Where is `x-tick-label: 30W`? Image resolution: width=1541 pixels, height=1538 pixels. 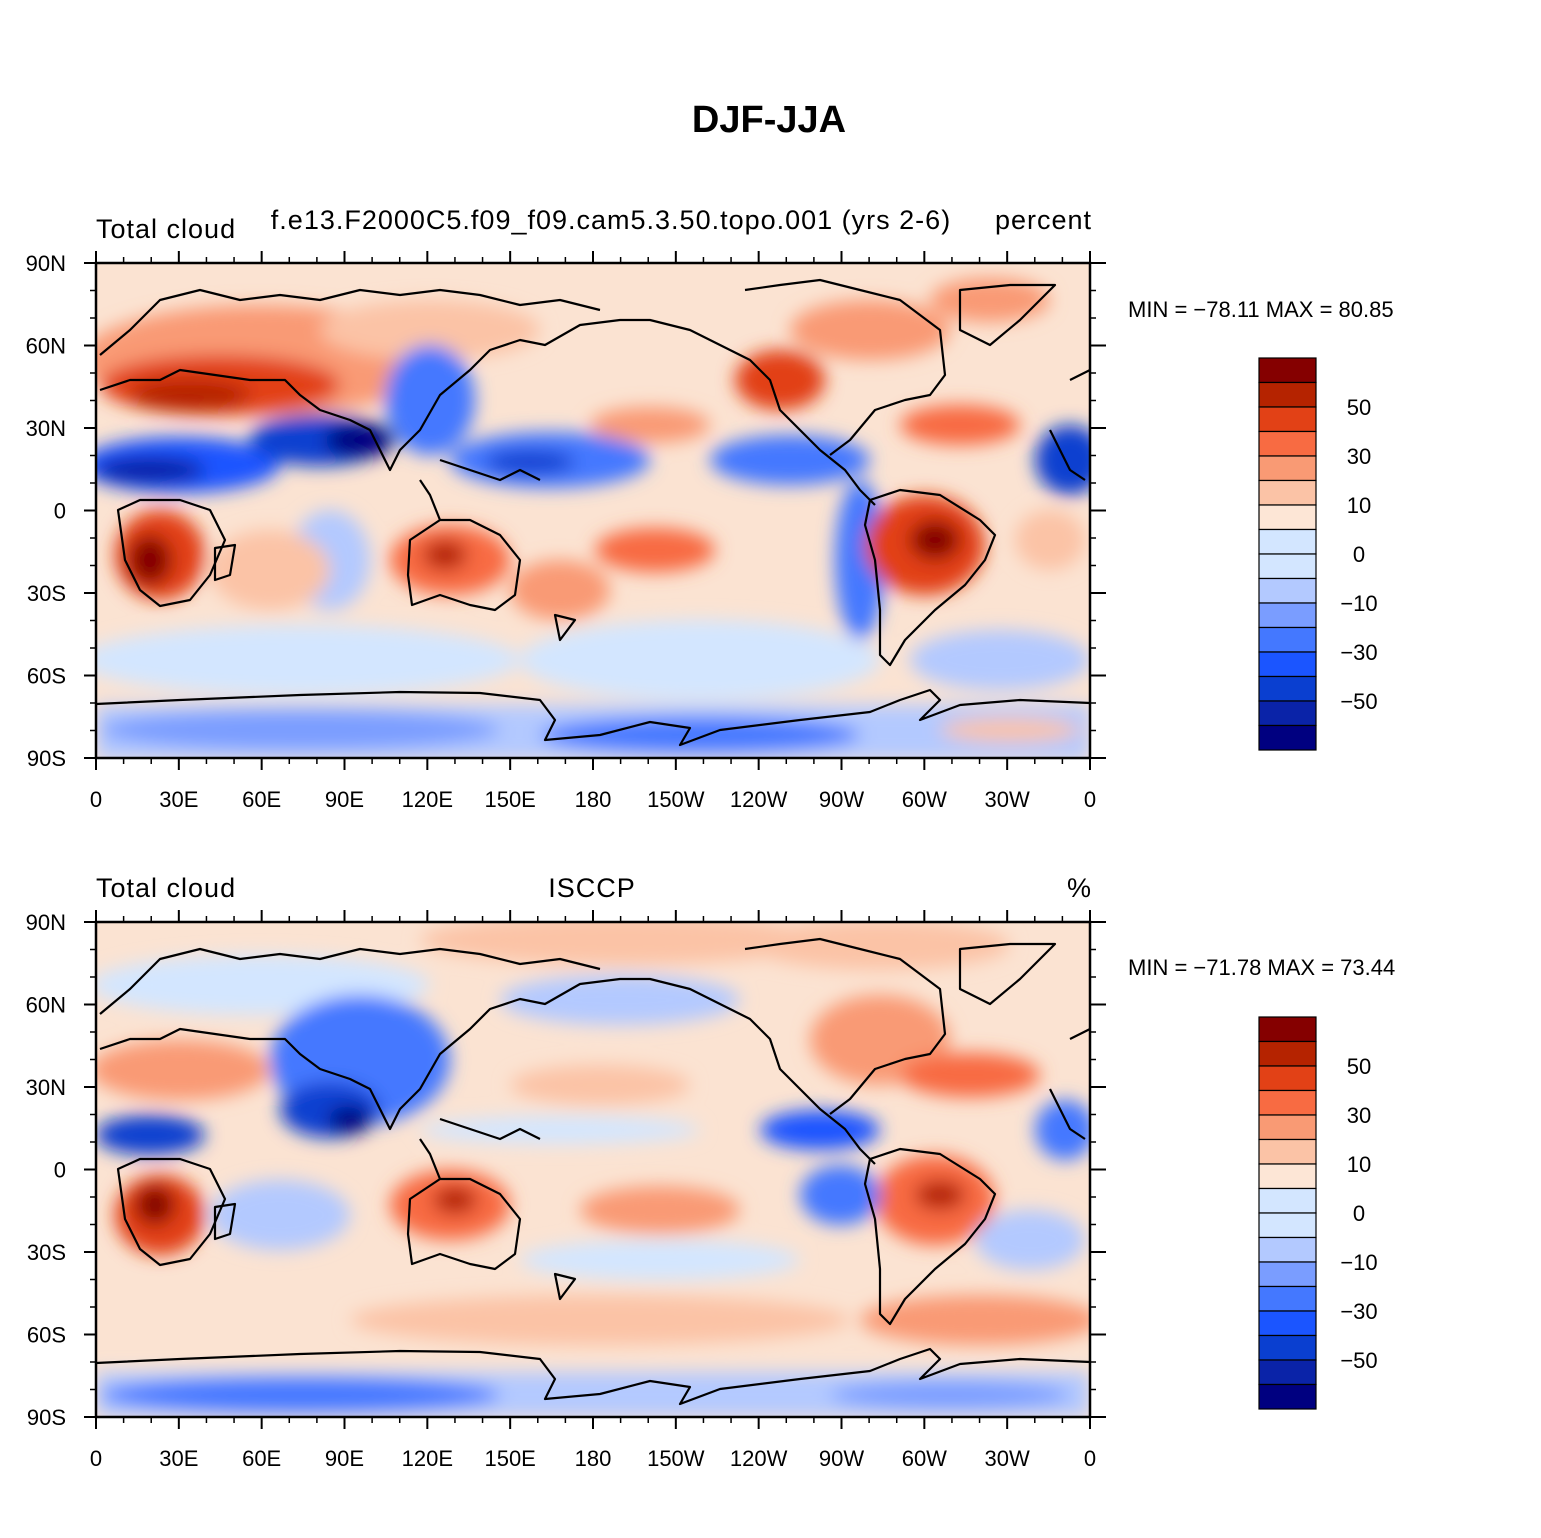
x-tick-label: 30W is located at coordinates (1007, 799).